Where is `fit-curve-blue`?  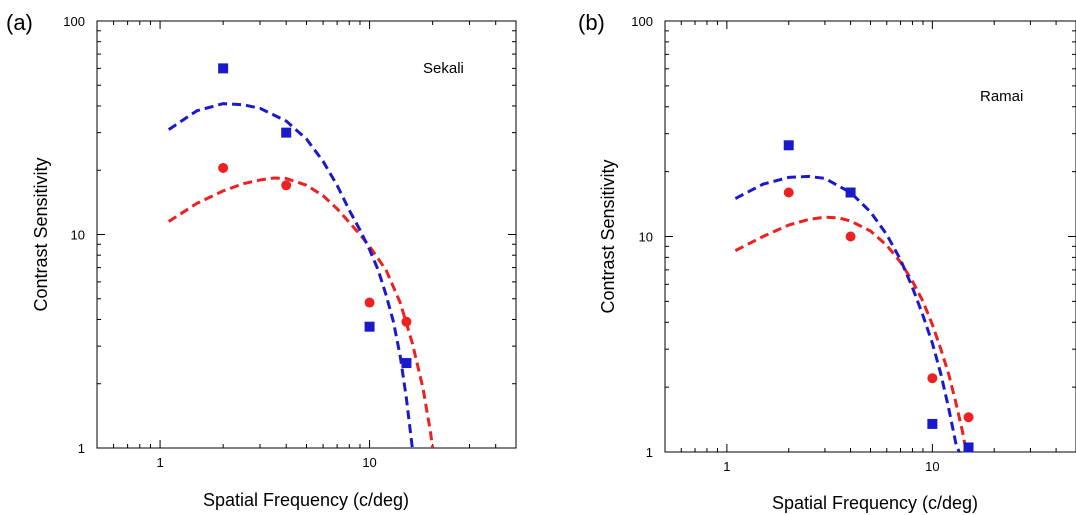 fit-curve-blue is located at coordinates (847, 313).